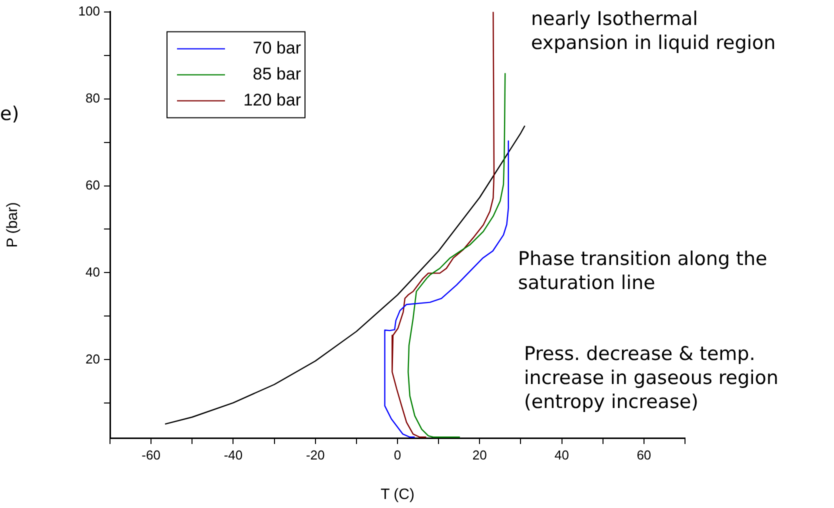 Image resolution: width=834 pixels, height=508 pixels. What do you see at coordinates (315, 454) in the screenshot?
I see `x-tick-label: -20` at bounding box center [315, 454].